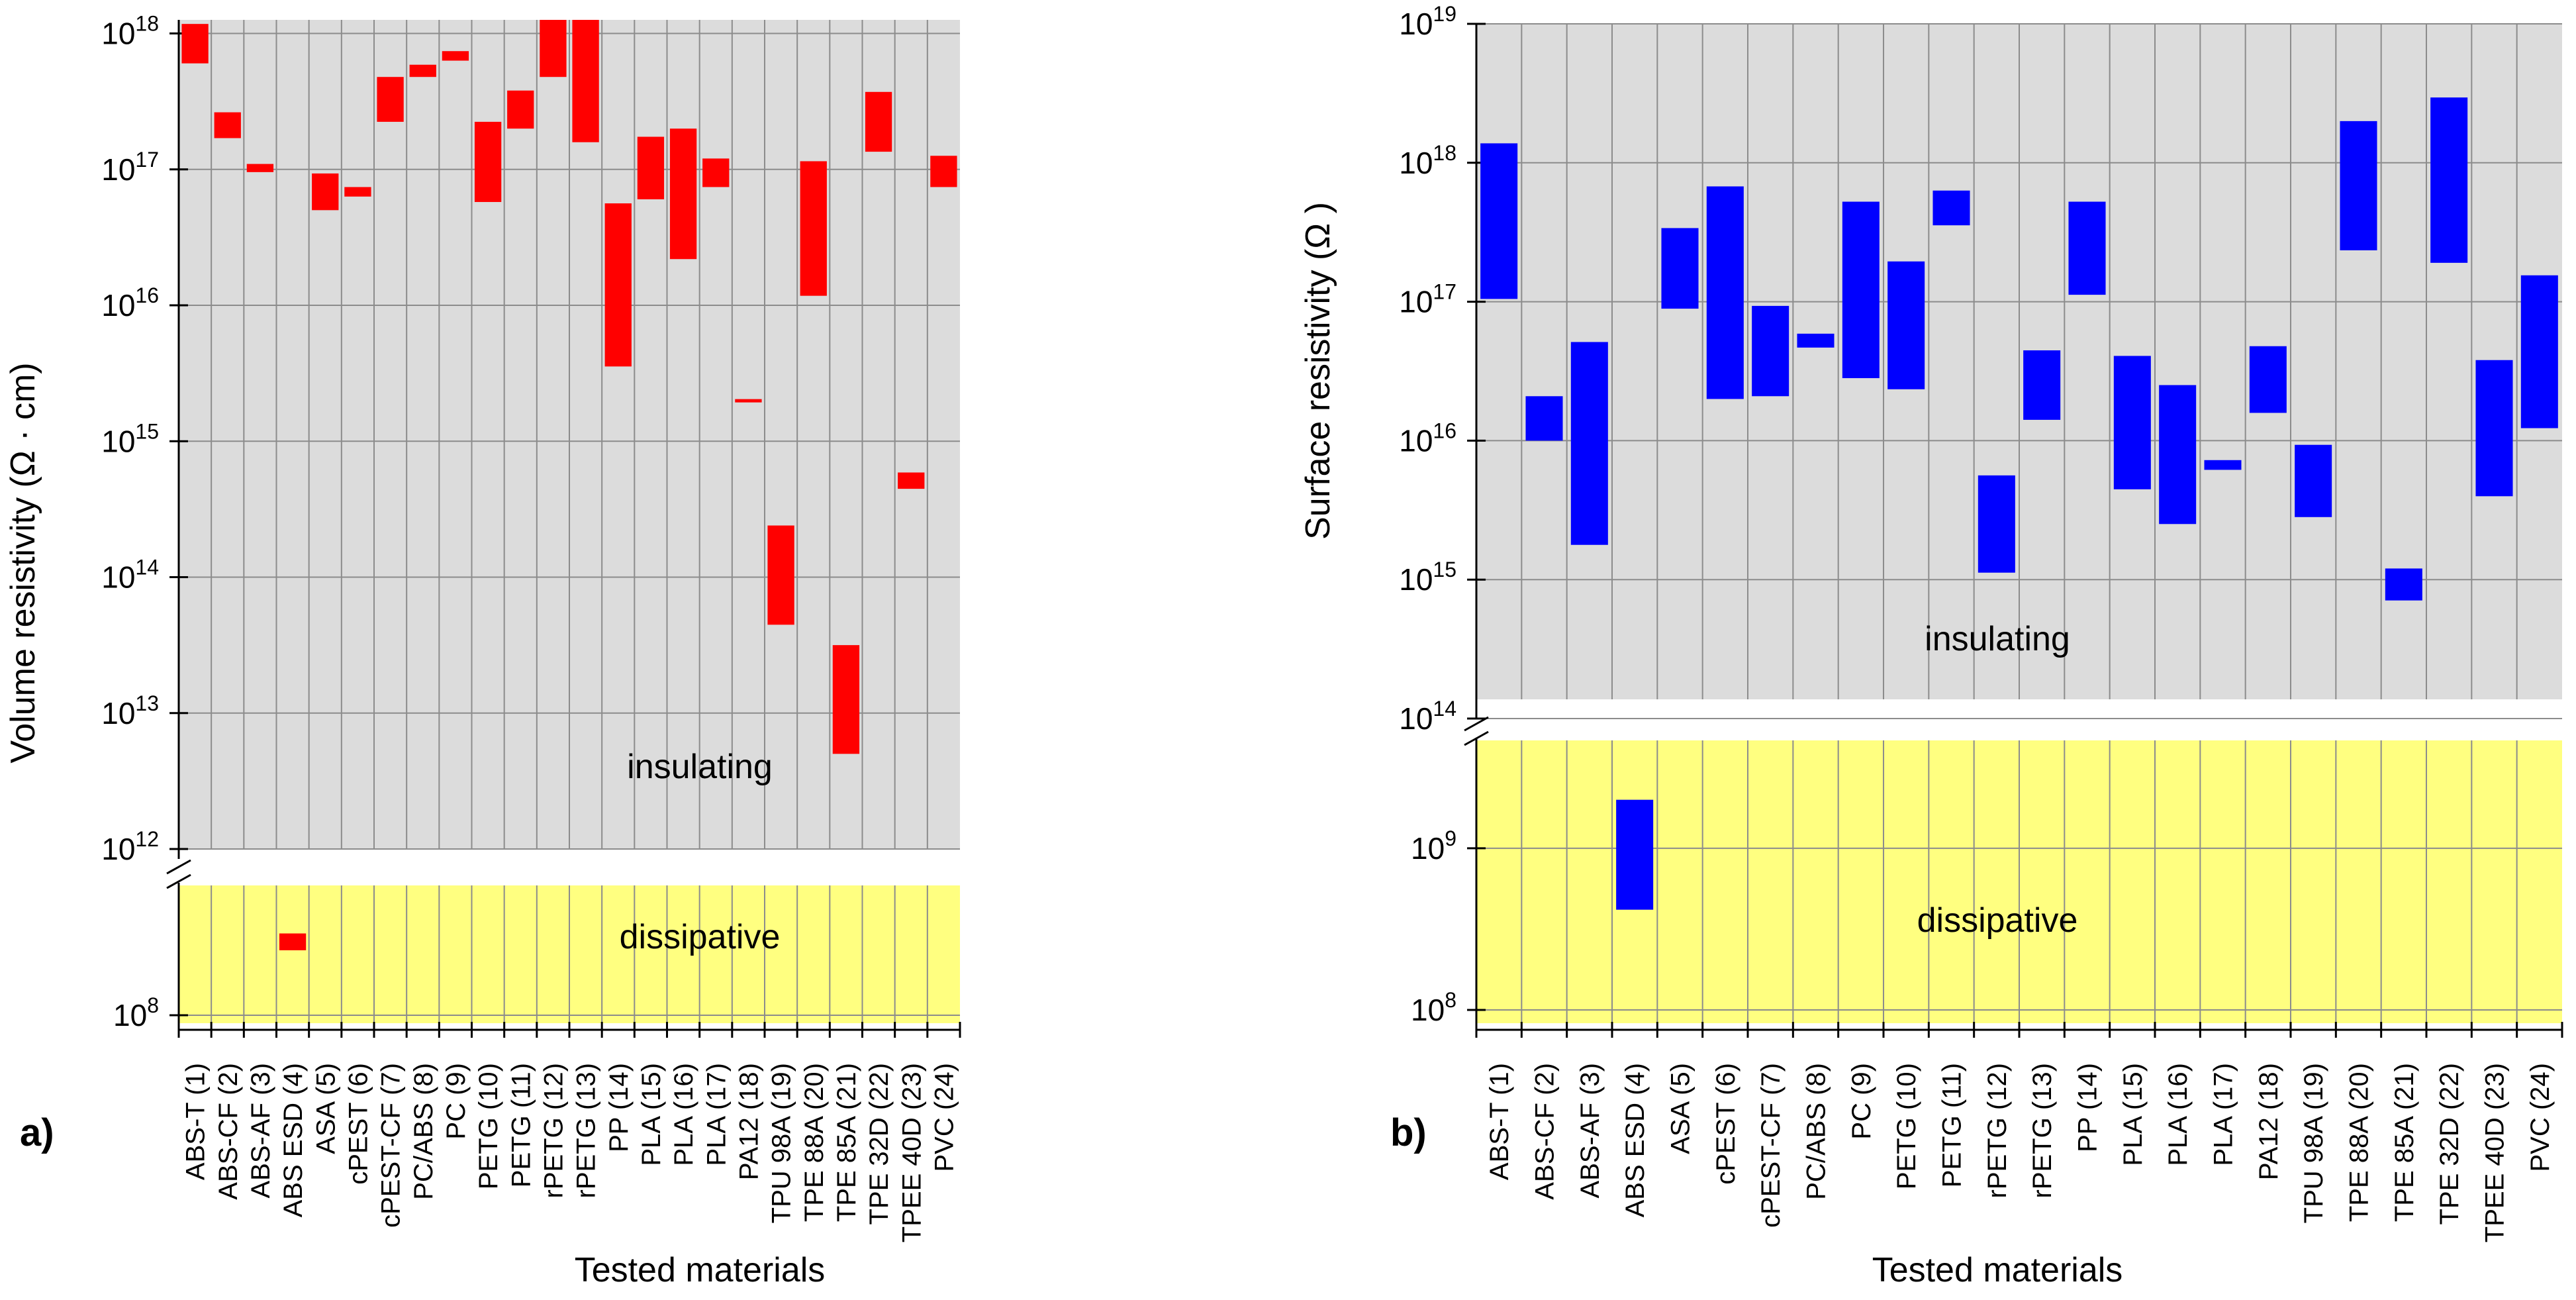 The image size is (2576, 1300). I want to click on category-label: TPE 85A (21), so click(846, 1142).